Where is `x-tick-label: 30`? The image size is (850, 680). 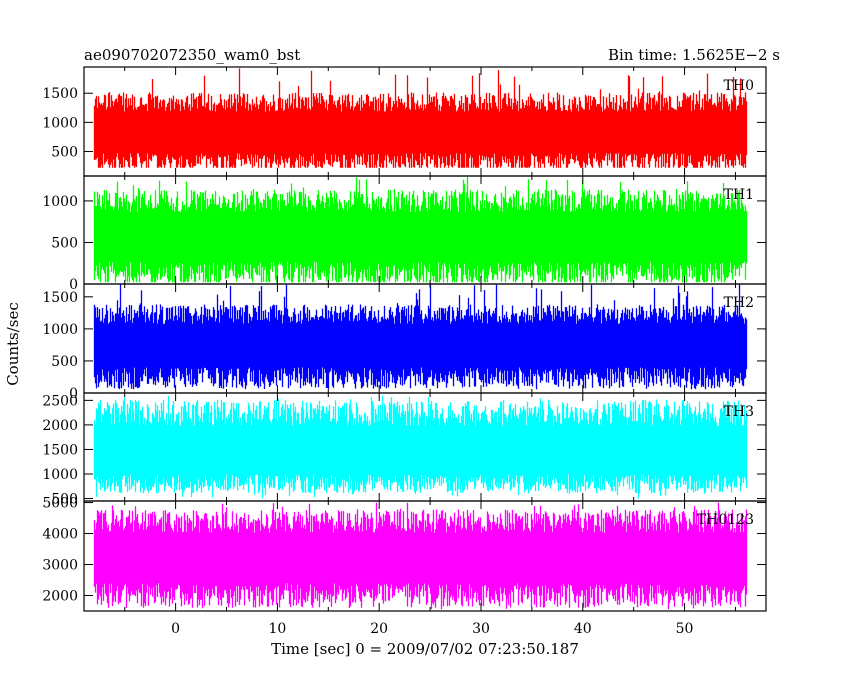 x-tick-label: 30 is located at coordinates (481, 629).